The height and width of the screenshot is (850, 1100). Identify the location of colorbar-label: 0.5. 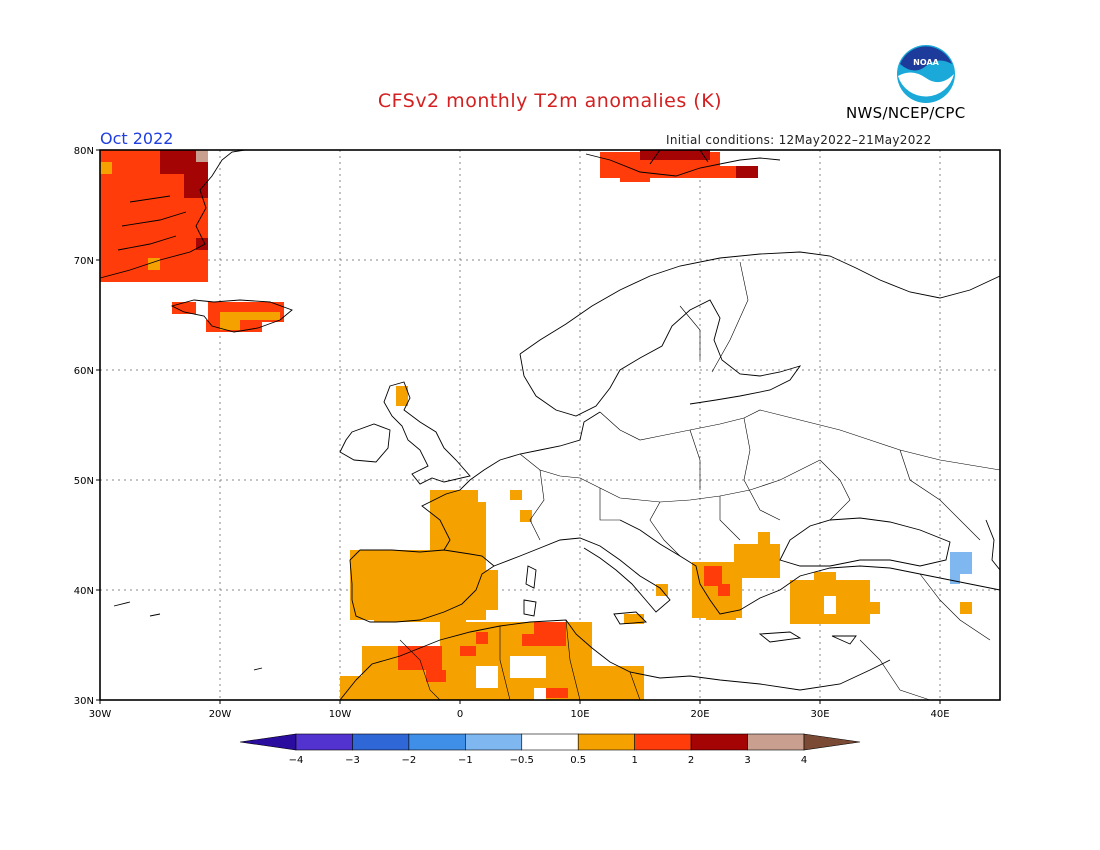
(578, 760).